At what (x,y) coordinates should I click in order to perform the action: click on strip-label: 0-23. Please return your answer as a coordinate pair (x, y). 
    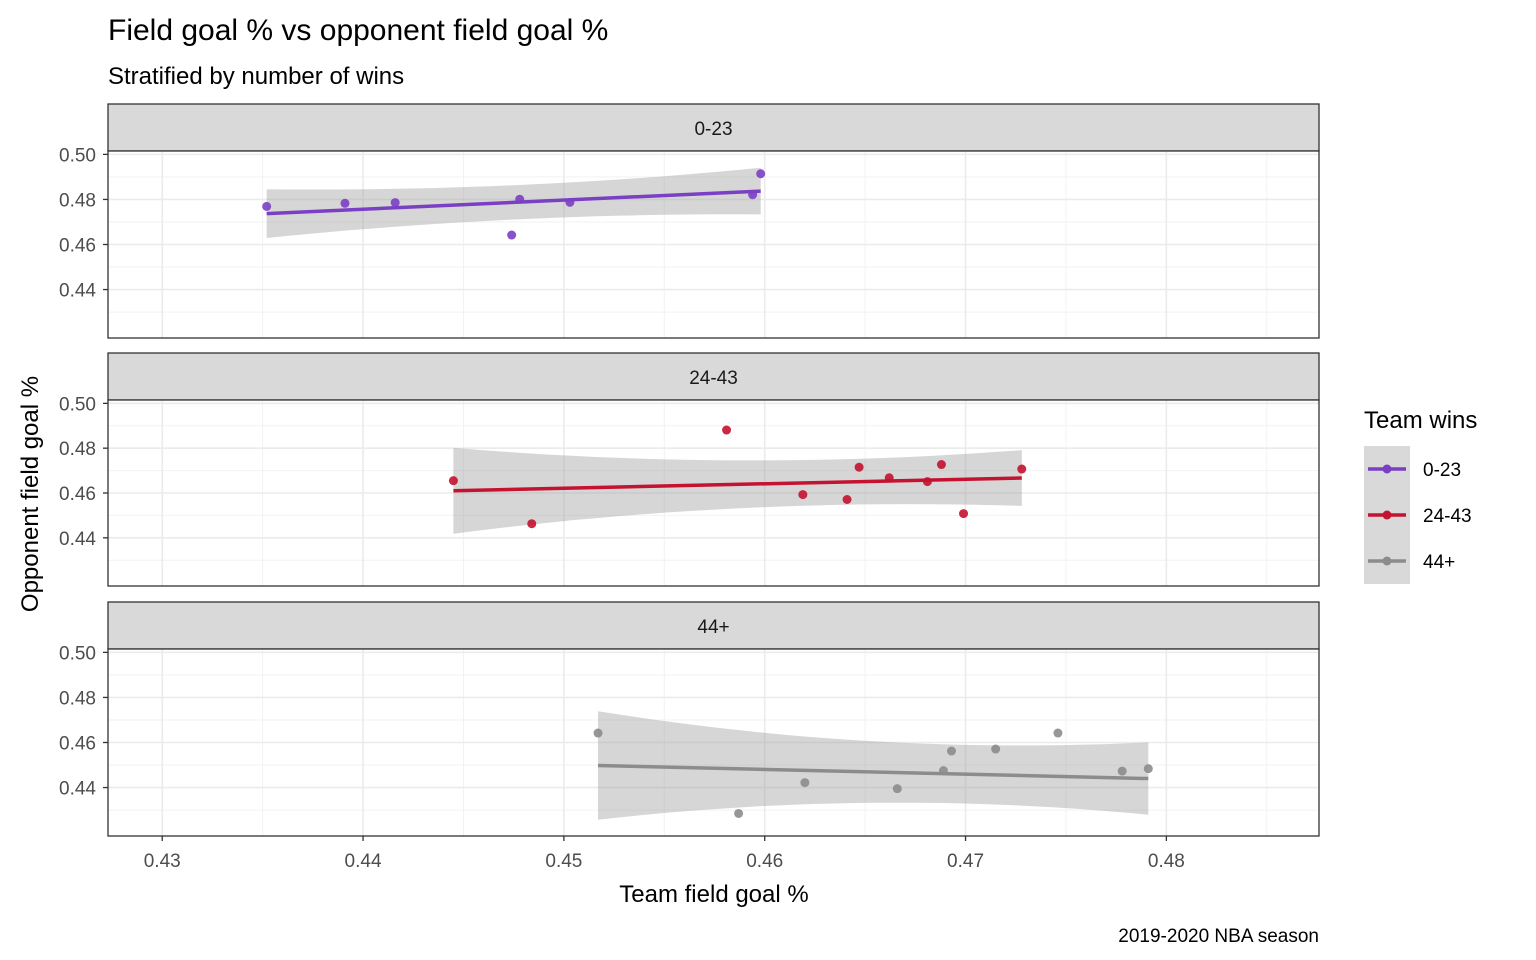
    Looking at the image, I should click on (713, 129).